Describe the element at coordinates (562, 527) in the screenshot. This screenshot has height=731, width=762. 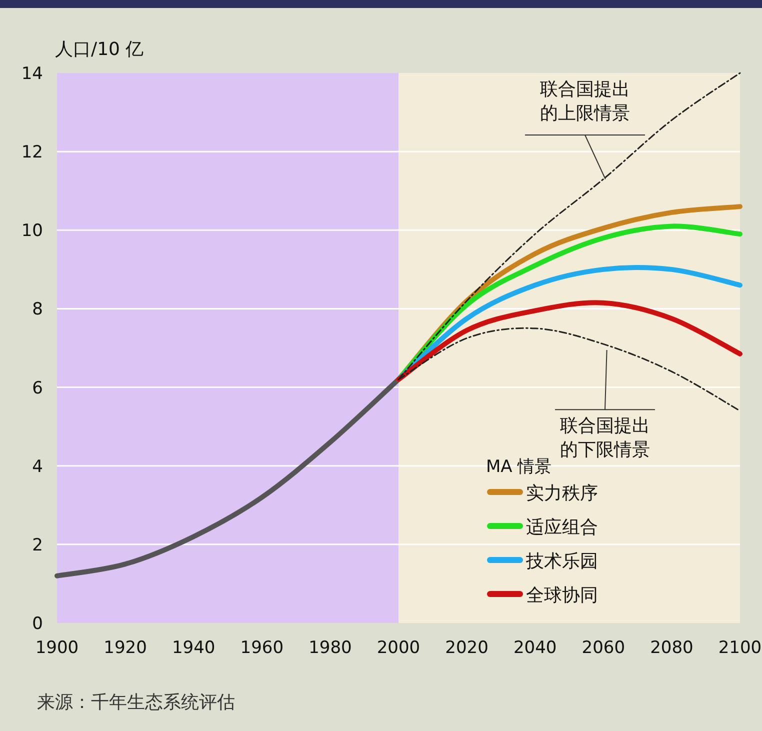
I see `legend-label: 适应组合` at that location.